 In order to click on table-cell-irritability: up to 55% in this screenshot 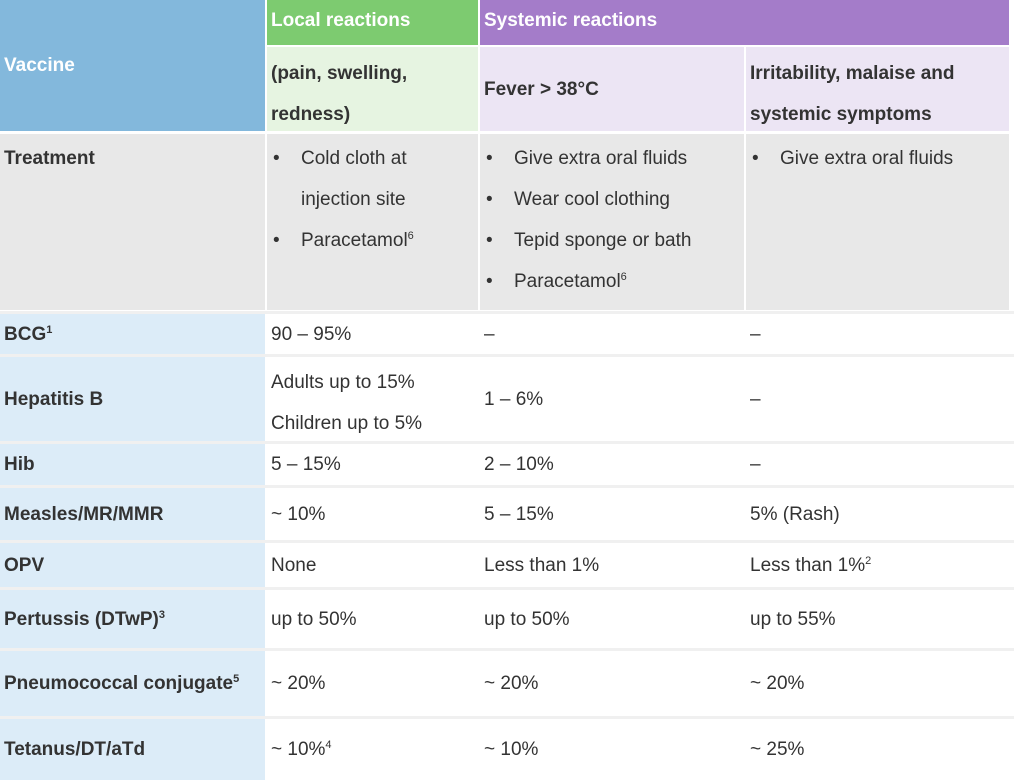, I will do `click(877, 619)`.